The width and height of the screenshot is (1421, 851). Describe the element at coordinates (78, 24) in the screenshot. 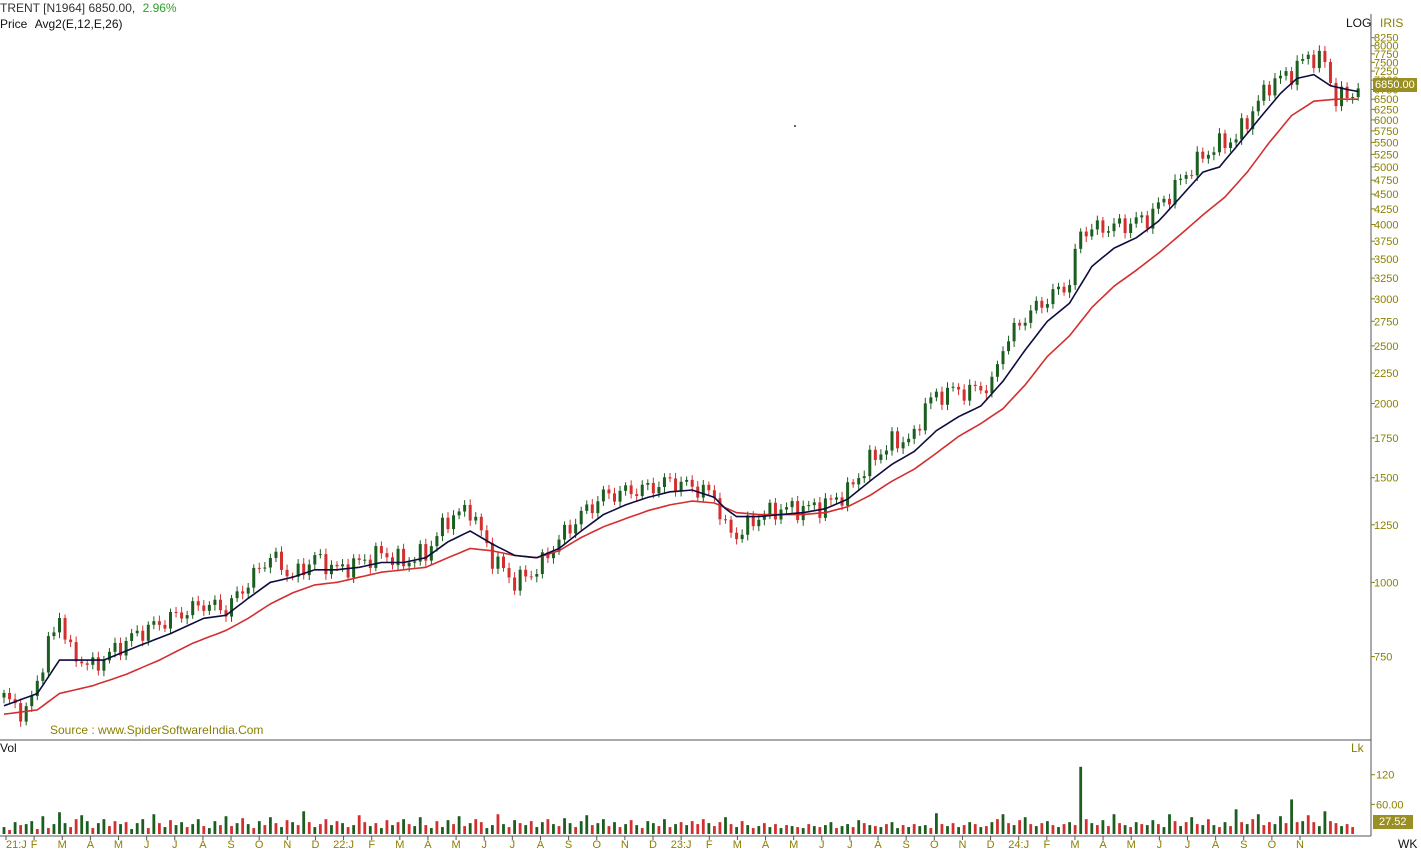

I see `indicator-label: Avg2(E,12,E,26)` at that location.